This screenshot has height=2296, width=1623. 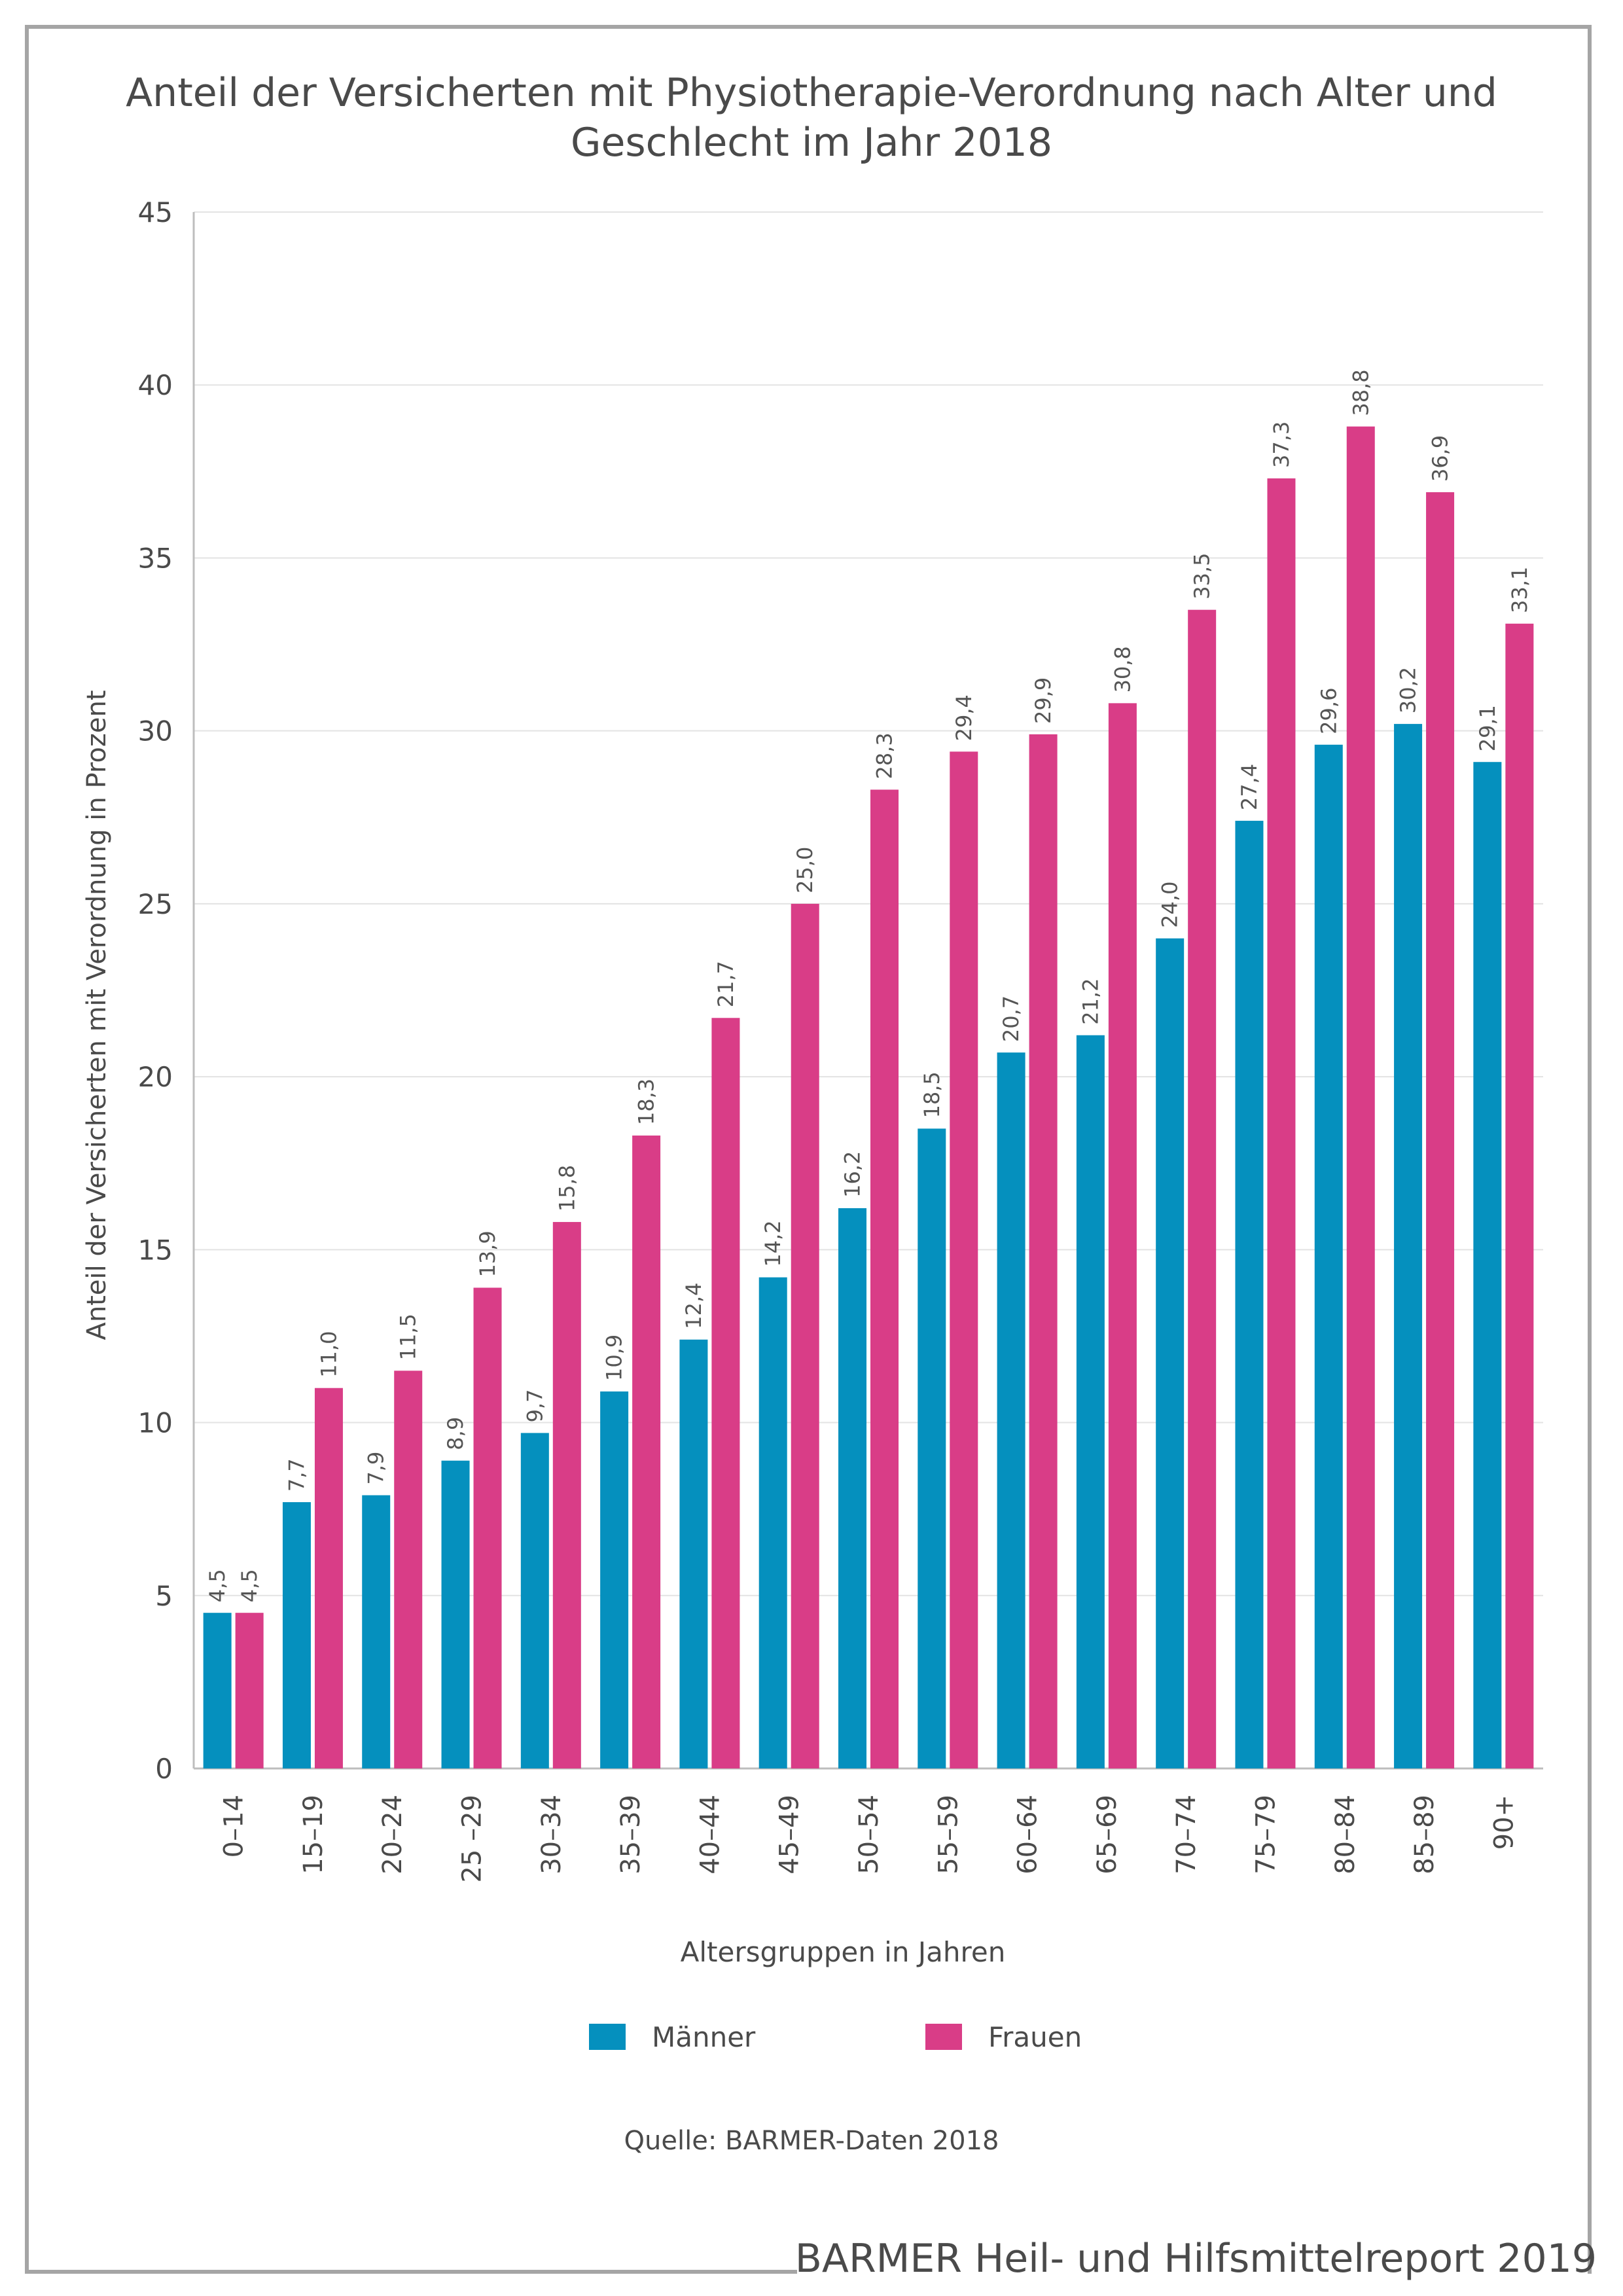 I want to click on data-label-frauen: 29,4, so click(x=964, y=717).